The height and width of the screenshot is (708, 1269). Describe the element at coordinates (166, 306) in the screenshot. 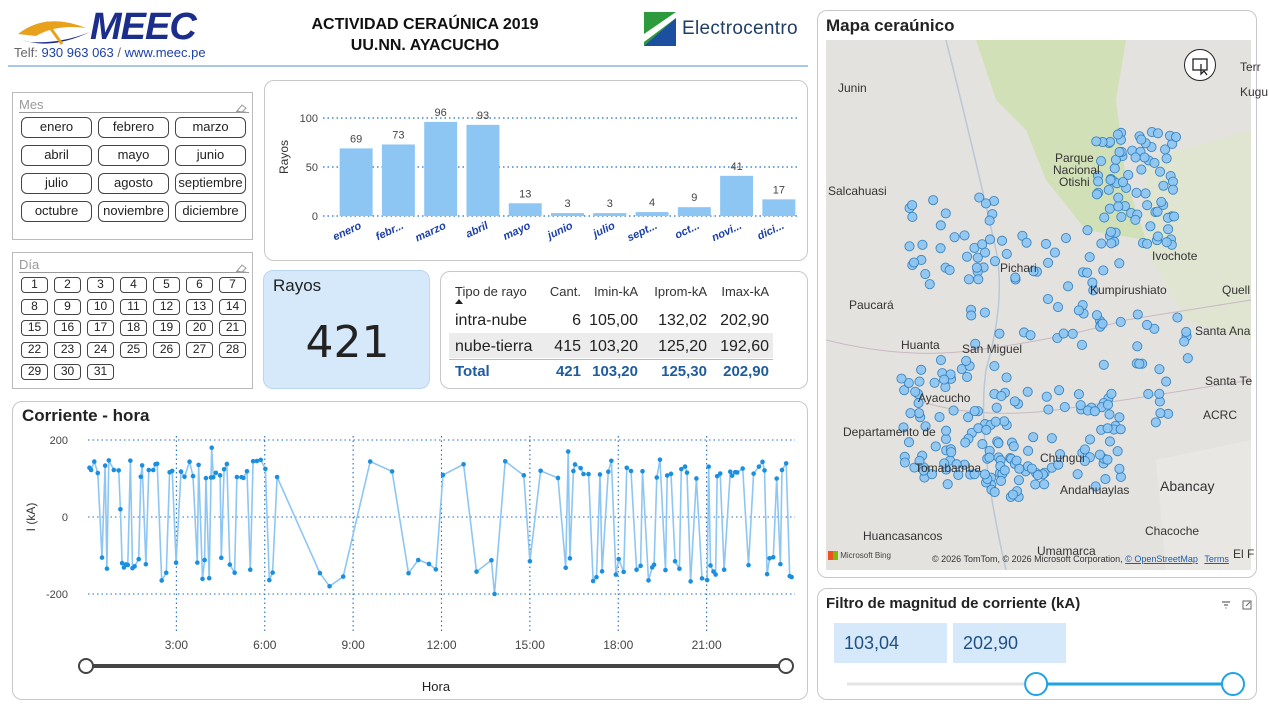

I see `day-button-12: 12` at that location.